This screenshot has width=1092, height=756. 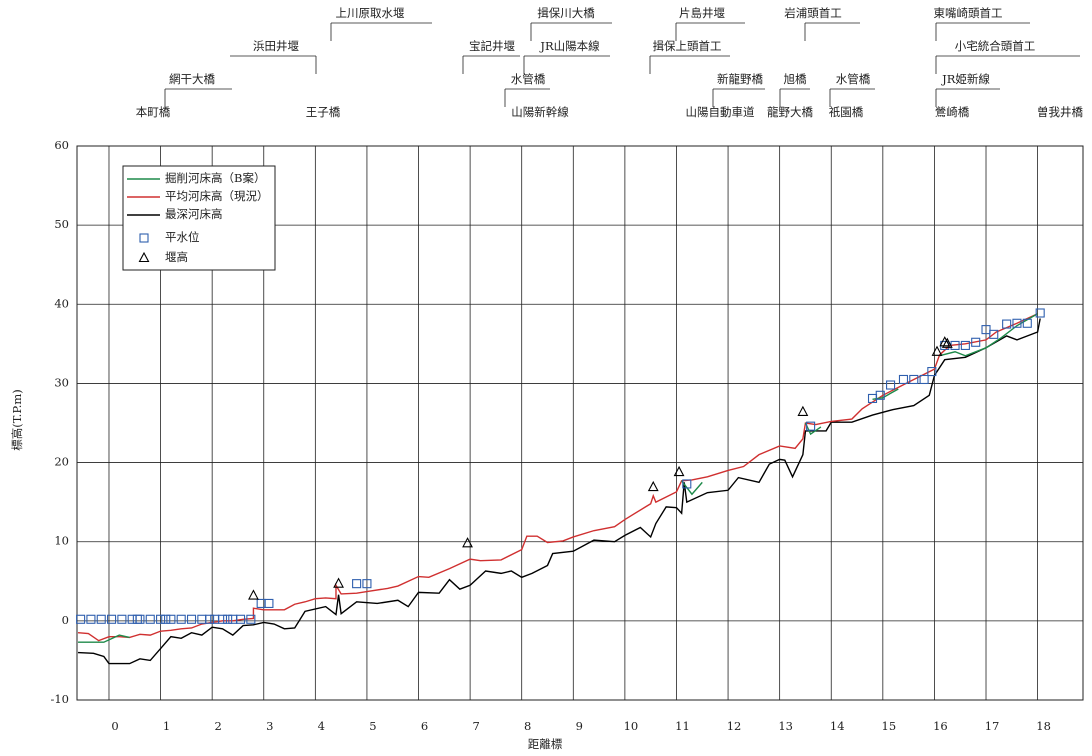 I want to click on x-tick-label: 13, so click(x=785, y=726).